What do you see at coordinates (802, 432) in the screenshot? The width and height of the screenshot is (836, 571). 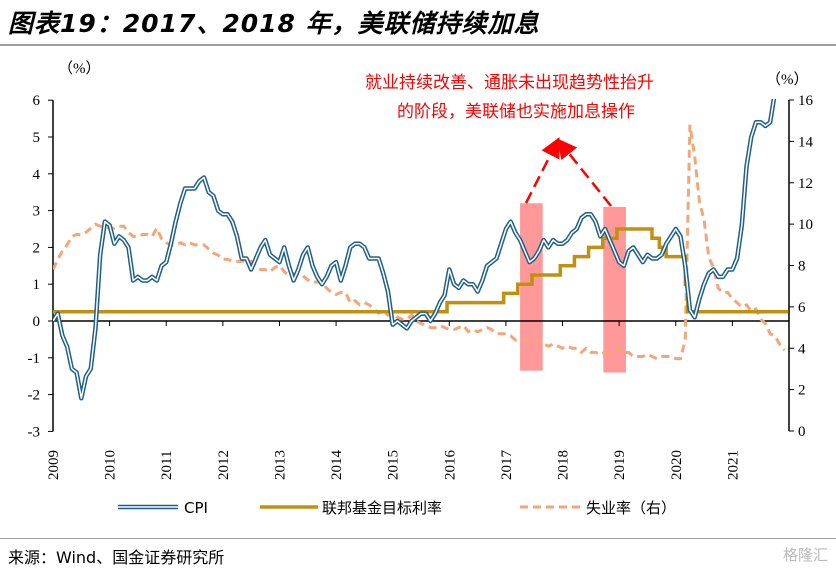 I see `right-tick-label: 0` at bounding box center [802, 432].